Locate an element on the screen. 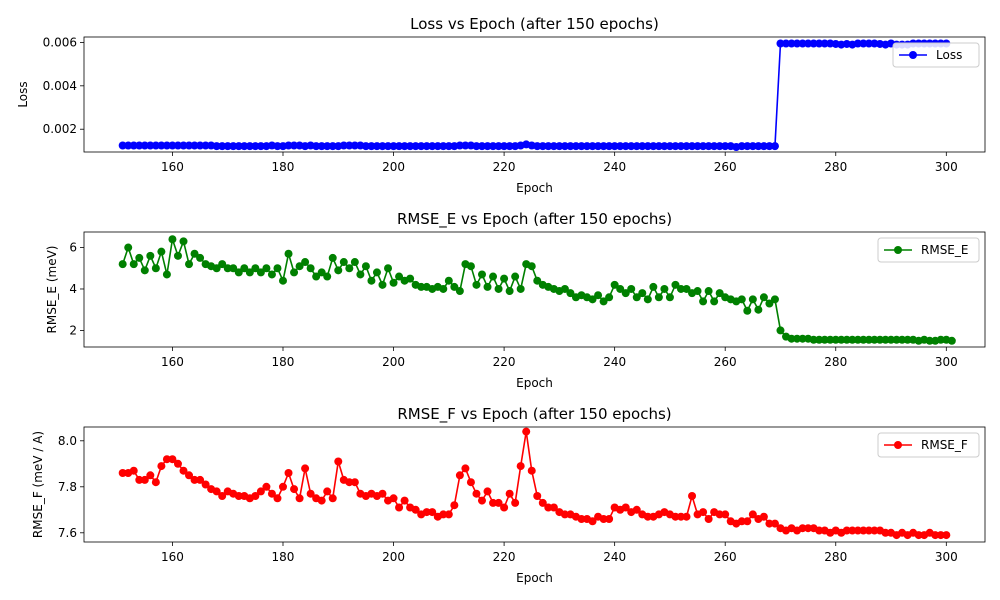 This screenshot has height=600, width=1000. x-tick-label: 220 is located at coordinates (504, 557).